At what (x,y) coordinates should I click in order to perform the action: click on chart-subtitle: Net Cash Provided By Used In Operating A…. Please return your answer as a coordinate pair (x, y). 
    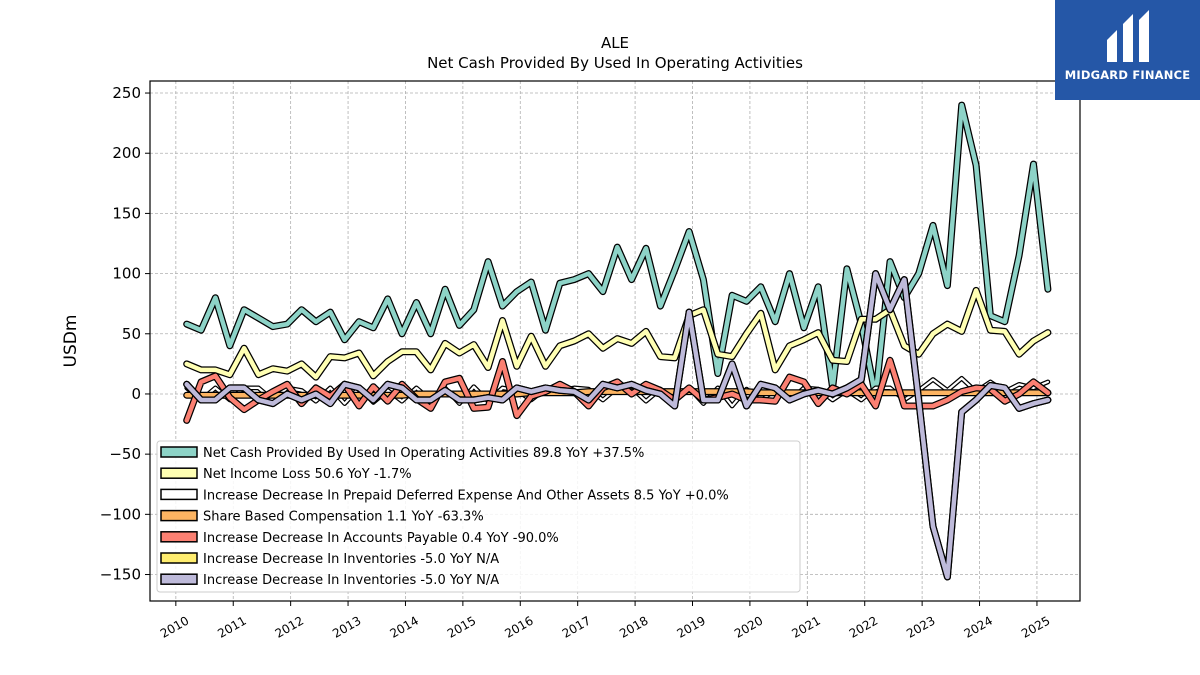
    Looking at the image, I should click on (615, 63).